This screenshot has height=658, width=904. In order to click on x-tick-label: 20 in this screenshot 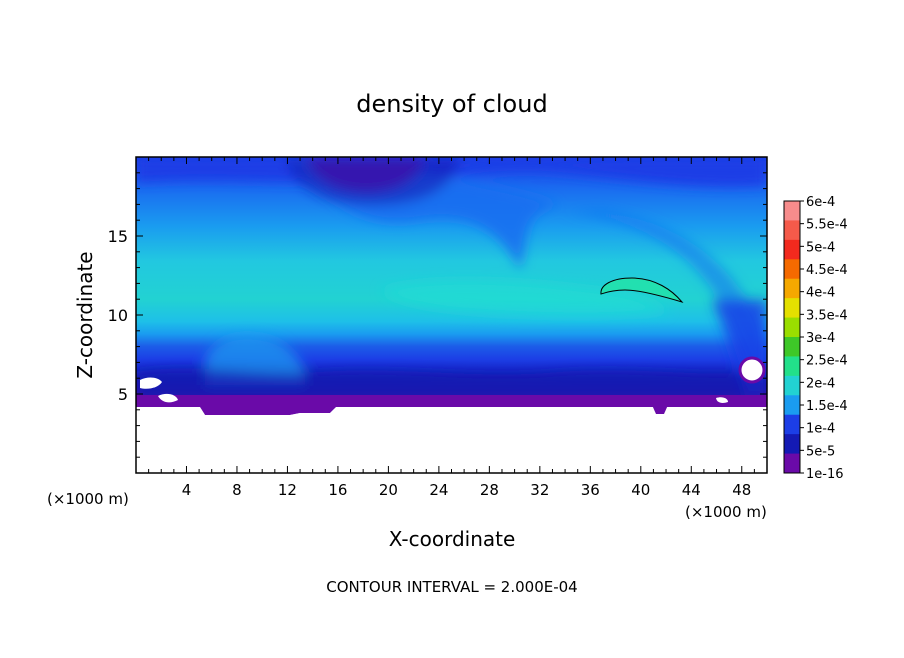, I will do `click(388, 490)`.